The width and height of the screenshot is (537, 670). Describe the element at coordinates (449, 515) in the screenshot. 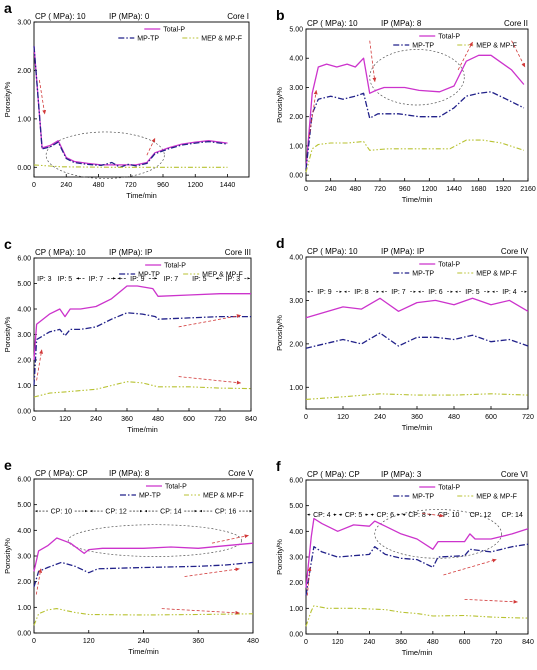

I see `phase-segment: CP: 10` at that location.